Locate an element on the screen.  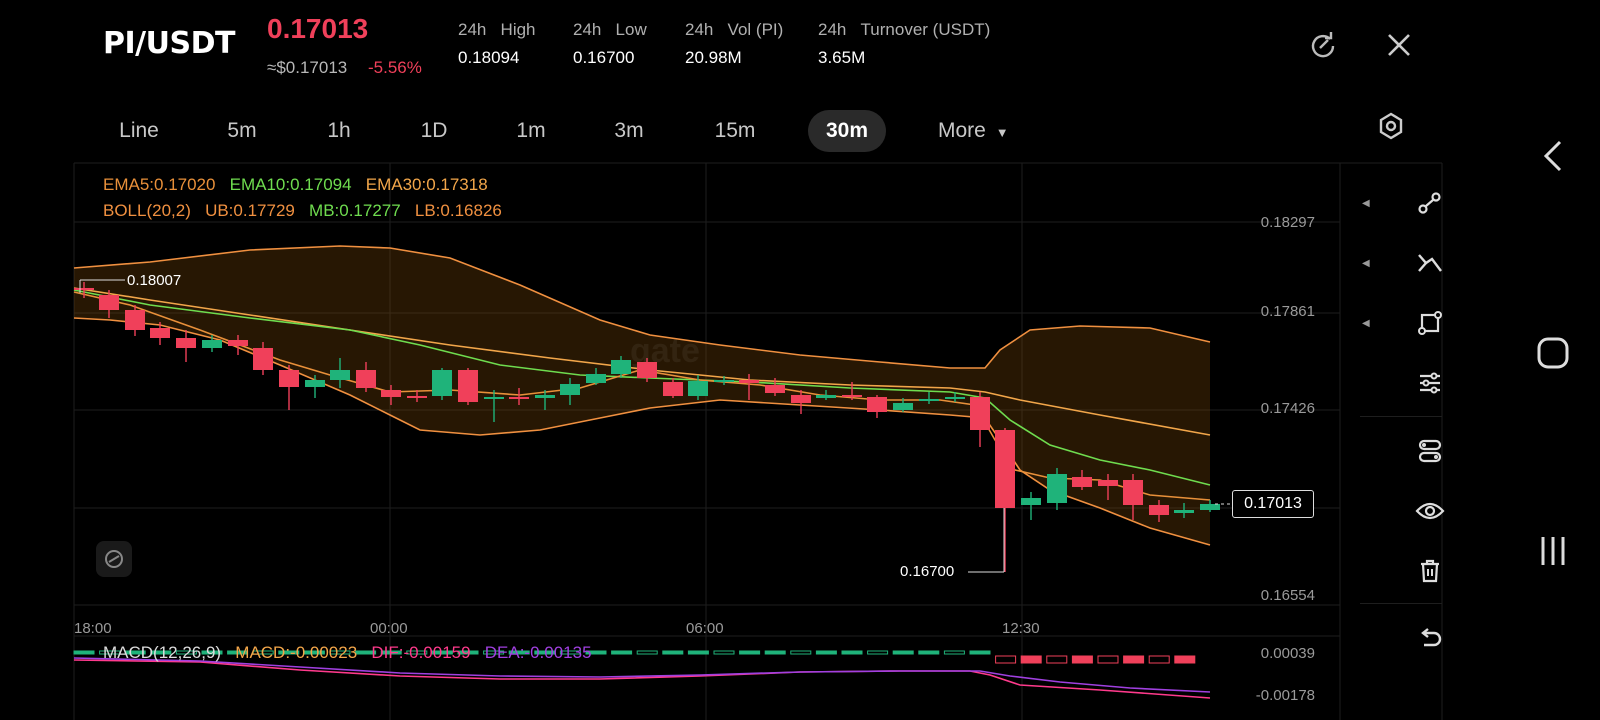
tab-30m: 30m is located at coordinates (847, 131).